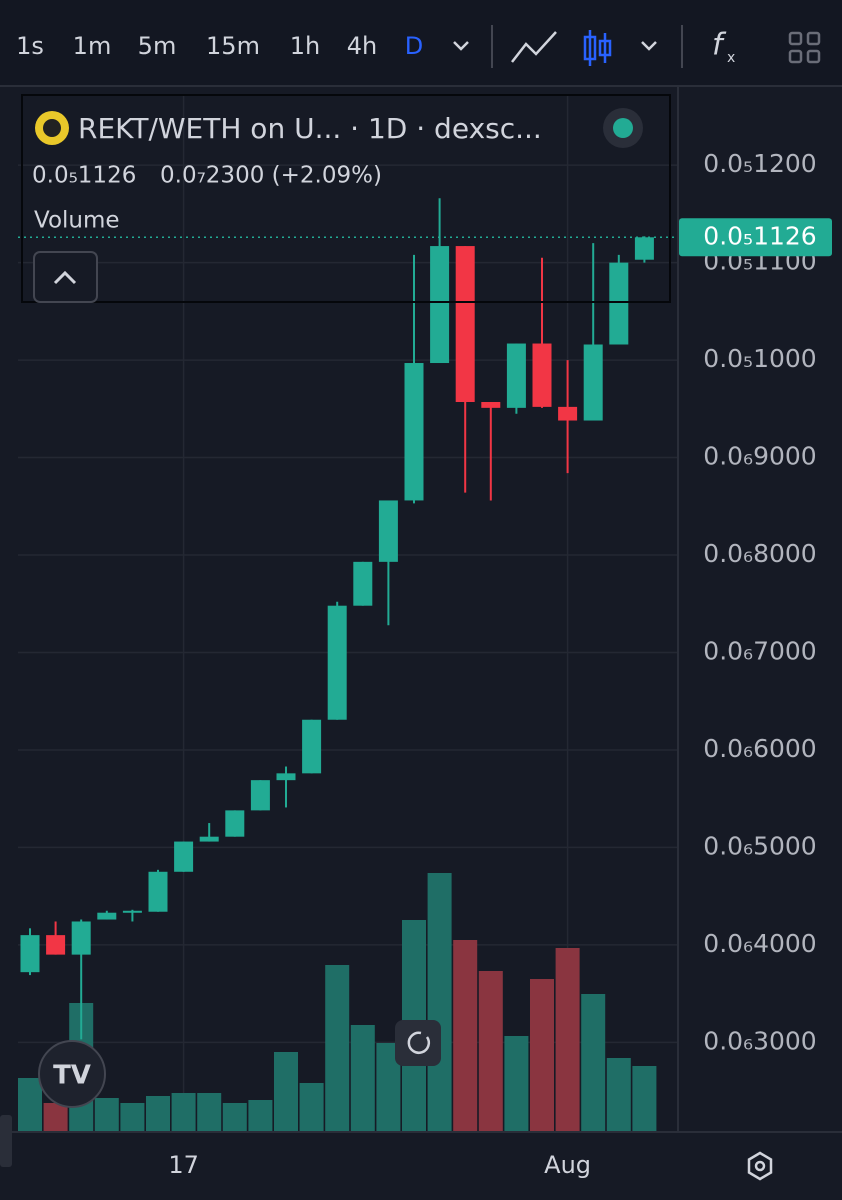 The width and height of the screenshot is (842, 1200). I want to click on reset-icon, so click(419, 1042).